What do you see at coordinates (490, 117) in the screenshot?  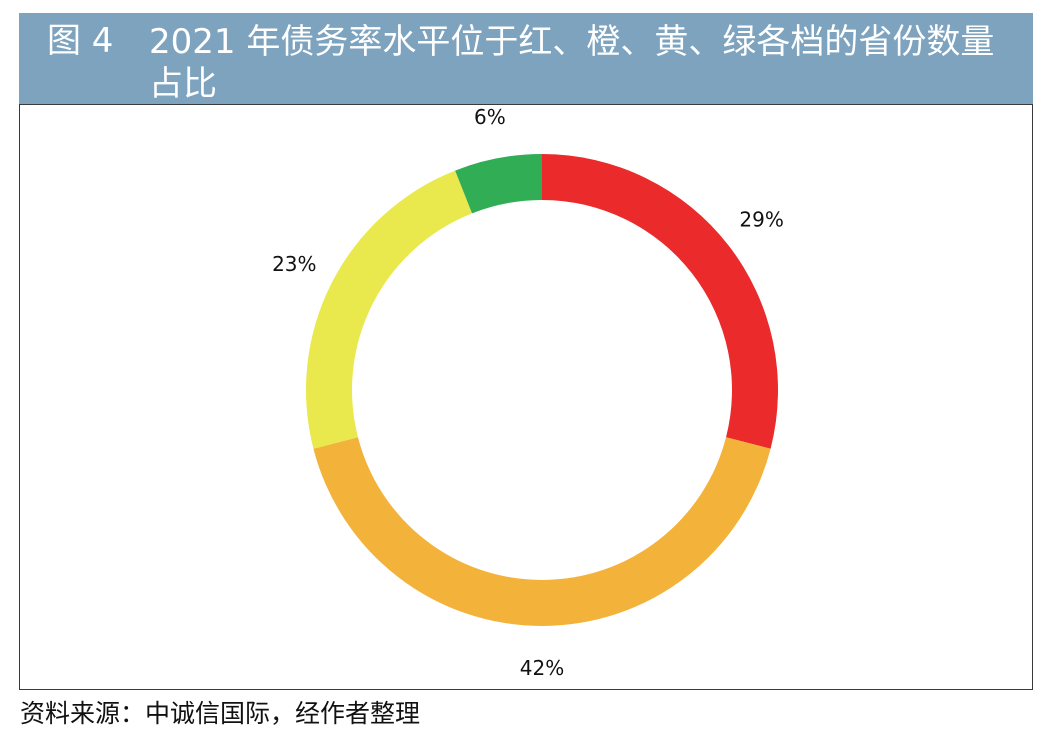 I see `slice-label-6: 6%` at bounding box center [490, 117].